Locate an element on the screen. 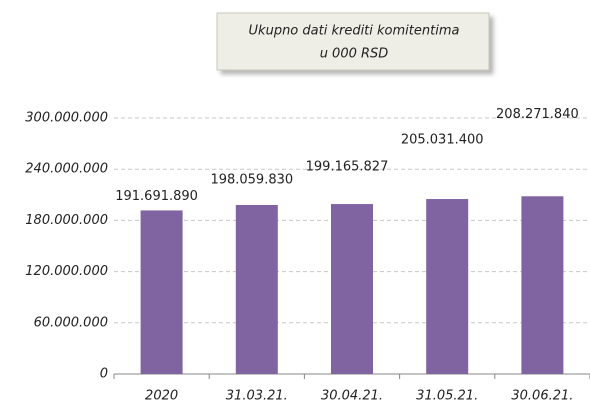  y-tick-label: 300.000.000 is located at coordinates (66, 118).